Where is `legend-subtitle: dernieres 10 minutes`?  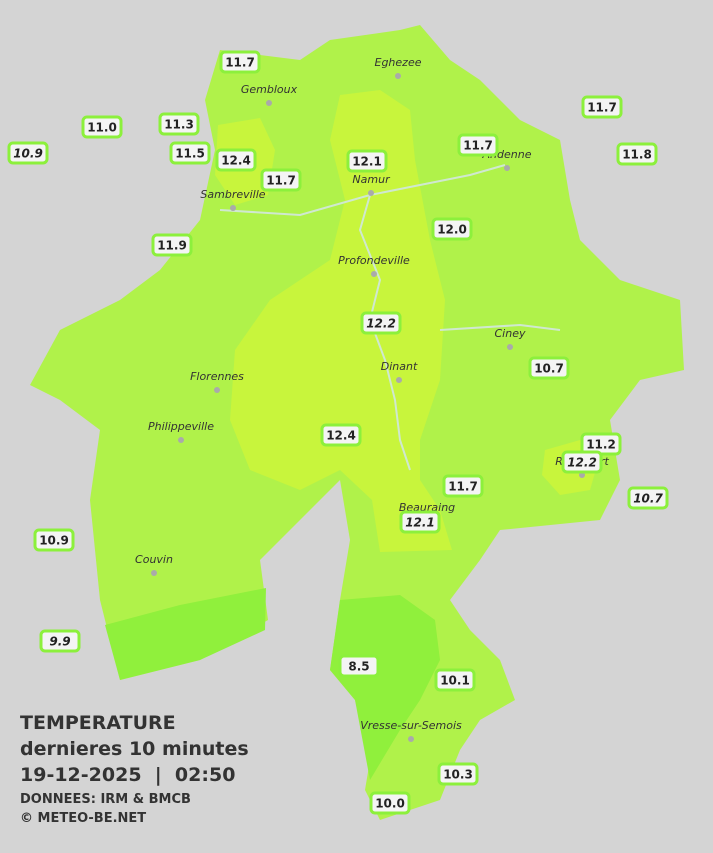 legend-subtitle: dernieres 10 minutes is located at coordinates (134, 749).